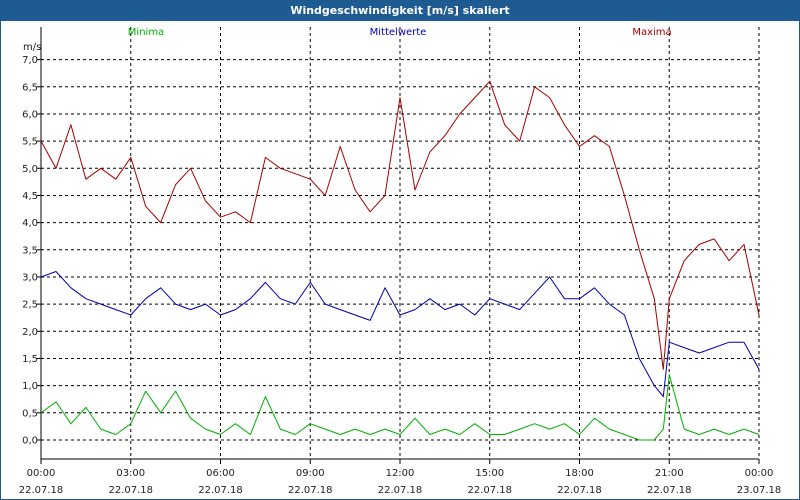 Image resolution: width=800 pixels, height=500 pixels. What do you see at coordinates (30, 332) in the screenshot?
I see `y-tick-label: 2,0` at bounding box center [30, 332].